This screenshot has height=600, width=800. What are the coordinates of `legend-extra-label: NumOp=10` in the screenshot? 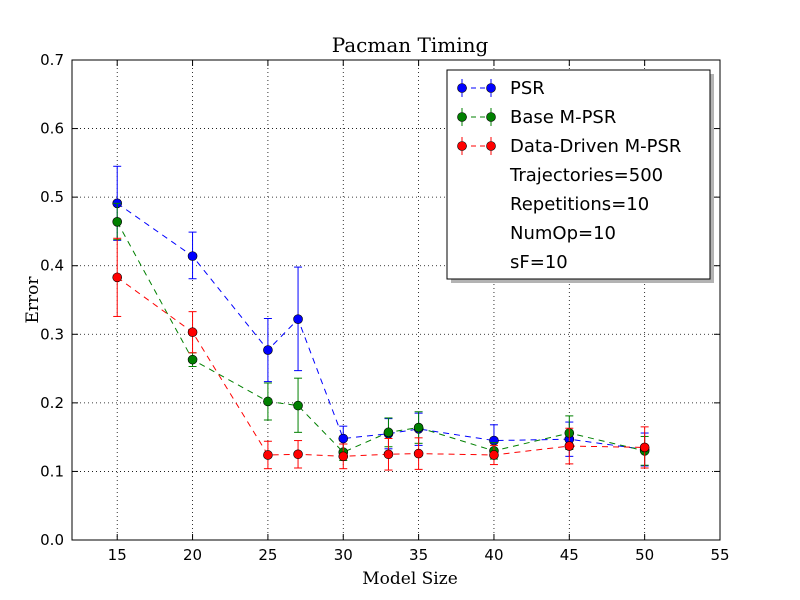 It's located at (563, 233).